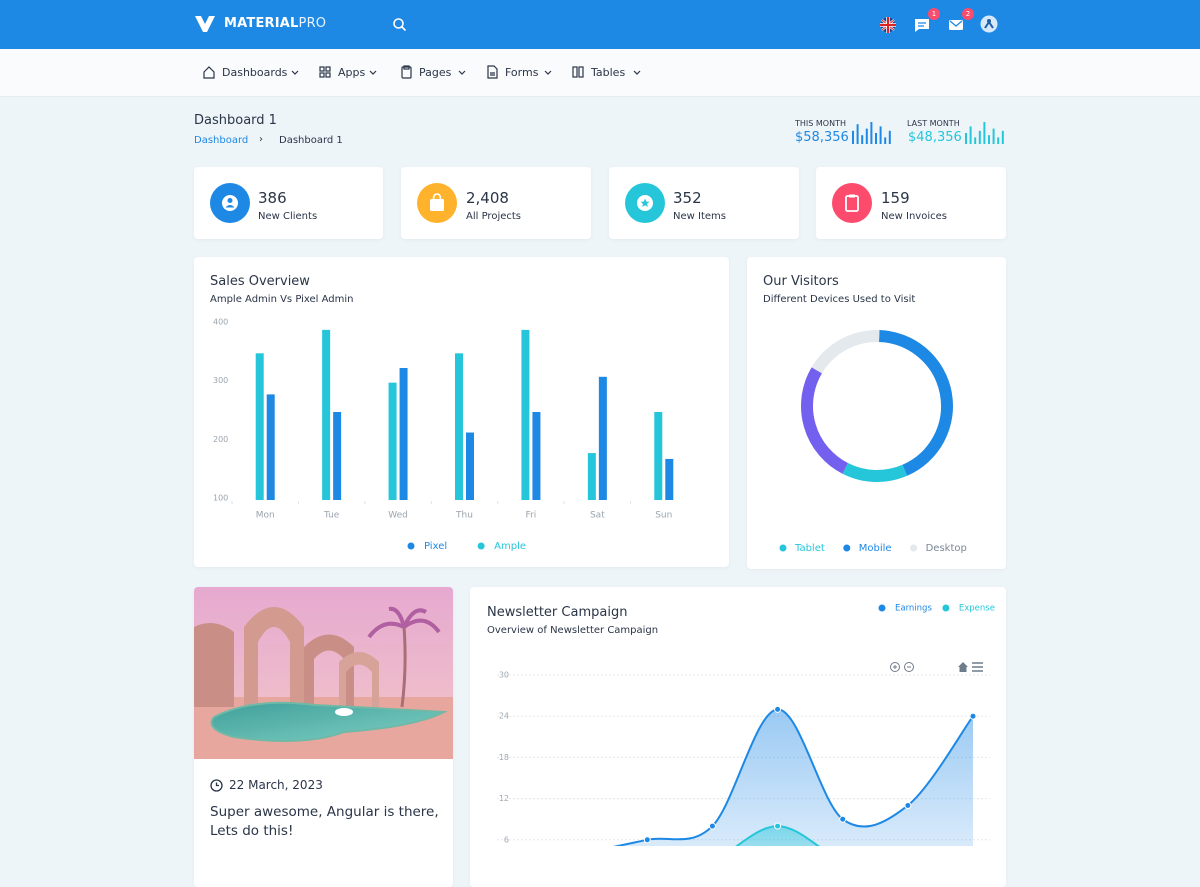 The height and width of the screenshot is (887, 1200). What do you see at coordinates (312, 23) in the screenshot?
I see `brand-light: PRO` at bounding box center [312, 23].